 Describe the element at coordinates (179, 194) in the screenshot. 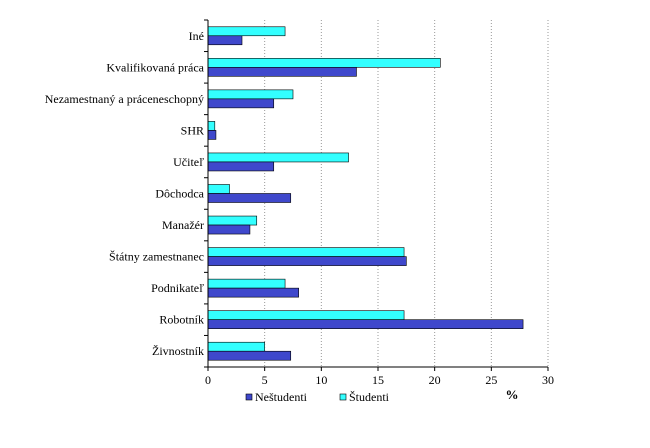

I see `category-label: Dôchodca` at that location.